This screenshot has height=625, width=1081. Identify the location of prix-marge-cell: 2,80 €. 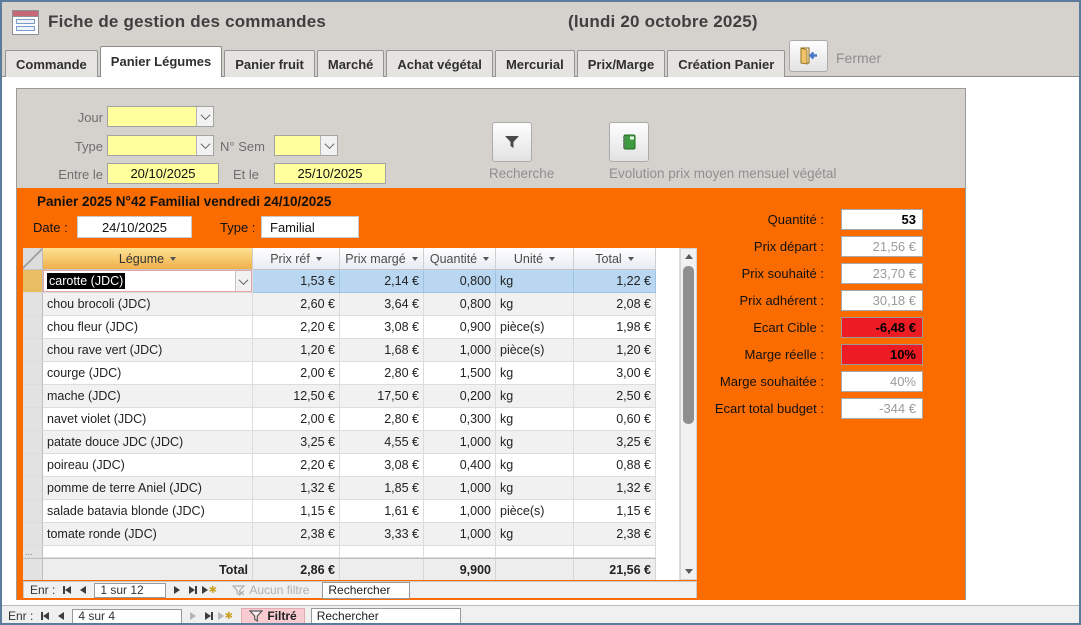
(382, 419).